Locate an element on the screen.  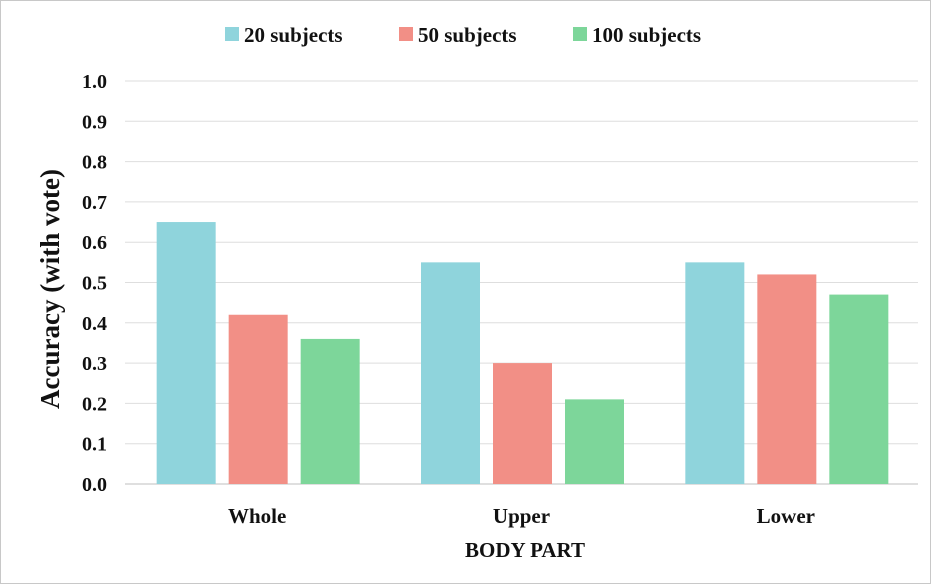
legend-label: 20 subjects is located at coordinates (293, 35).